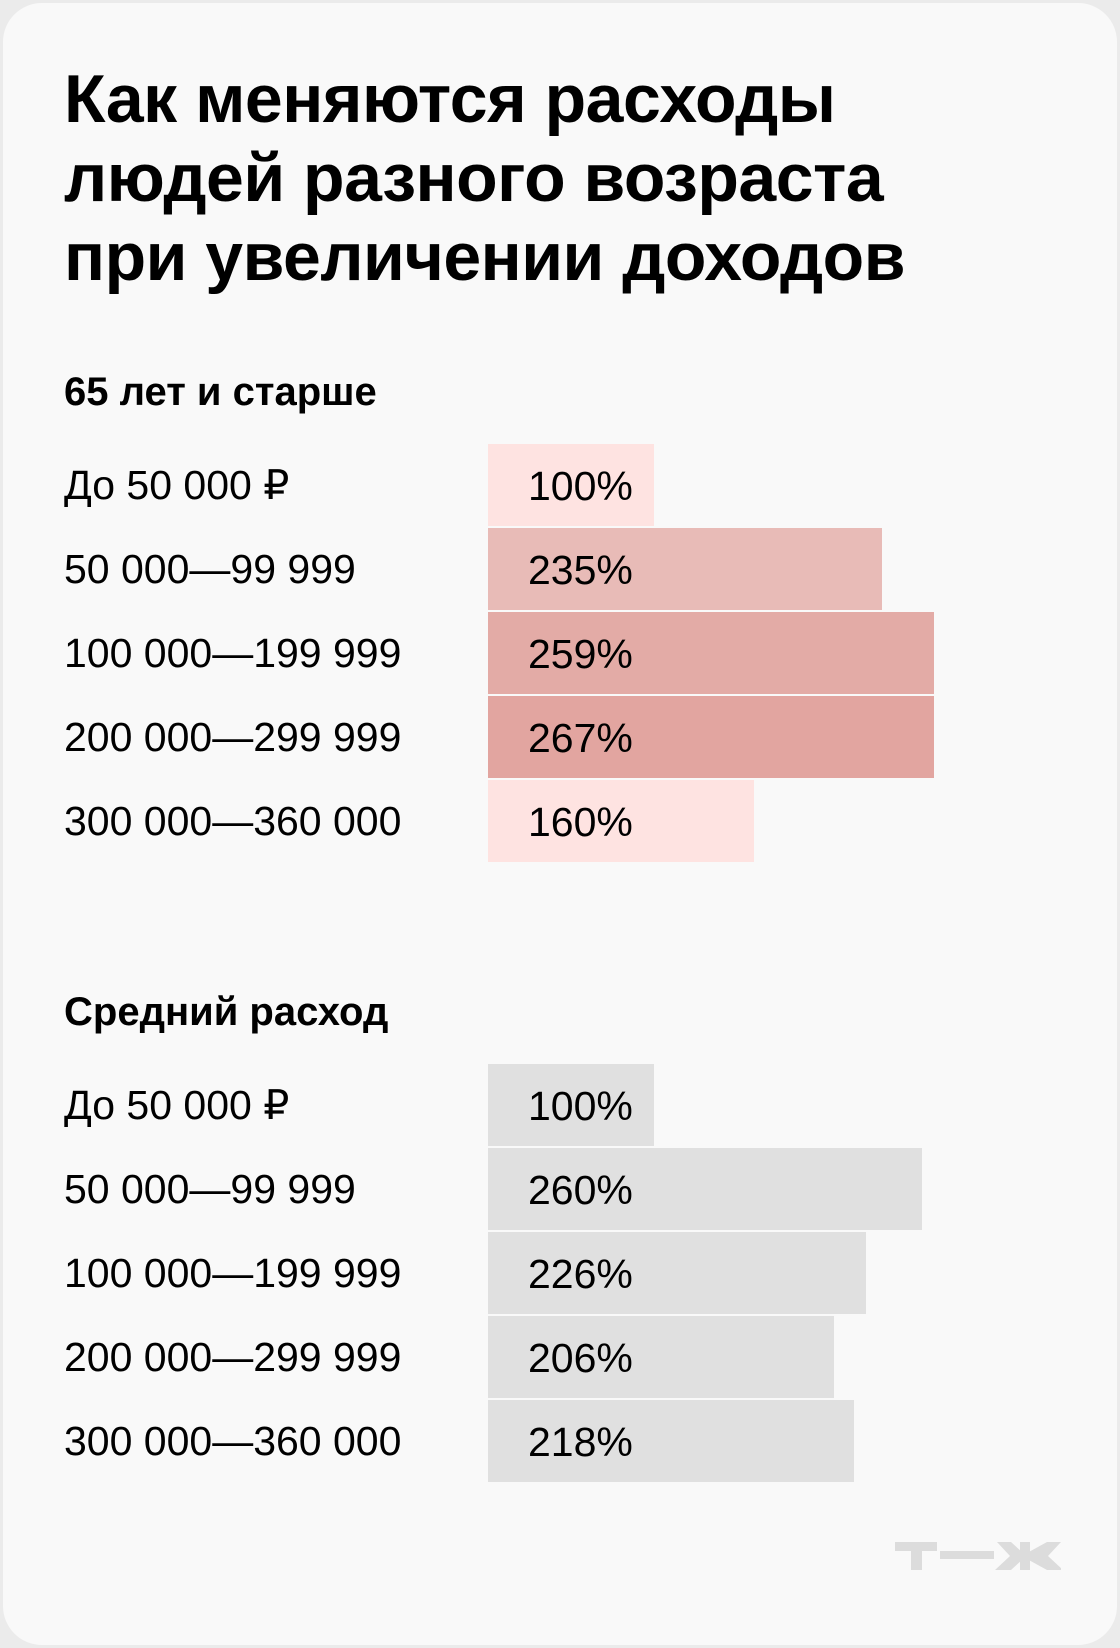 This screenshot has height=1648, width=1120. I want to click on bar-value: 267%, so click(580, 738).